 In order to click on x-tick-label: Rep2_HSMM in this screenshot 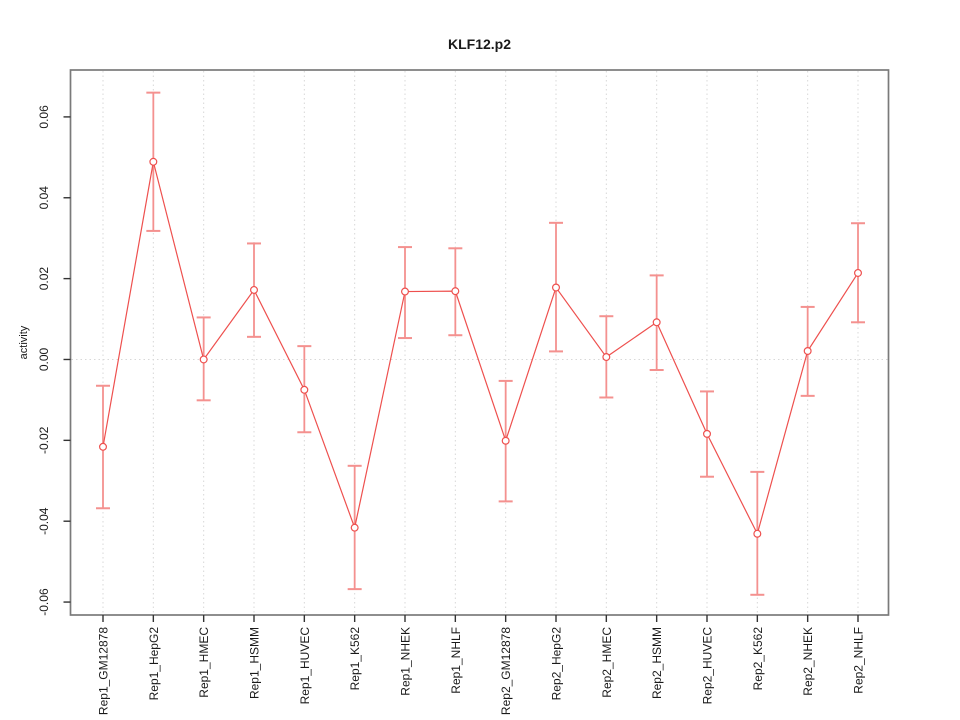, I will do `click(657, 663)`.